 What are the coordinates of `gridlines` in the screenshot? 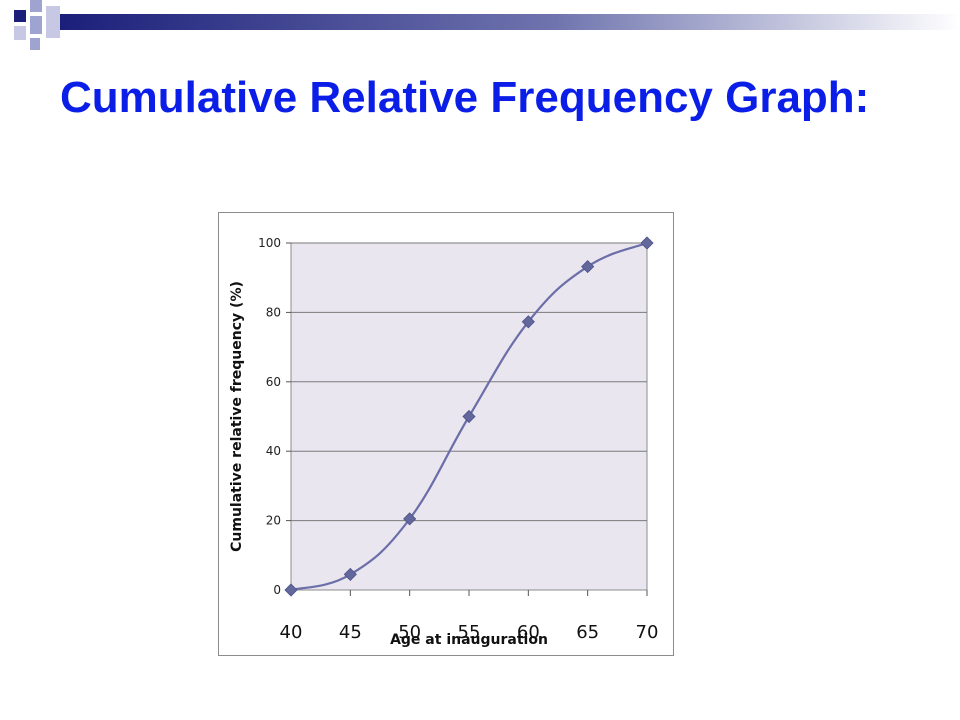 It's located at (469, 382).